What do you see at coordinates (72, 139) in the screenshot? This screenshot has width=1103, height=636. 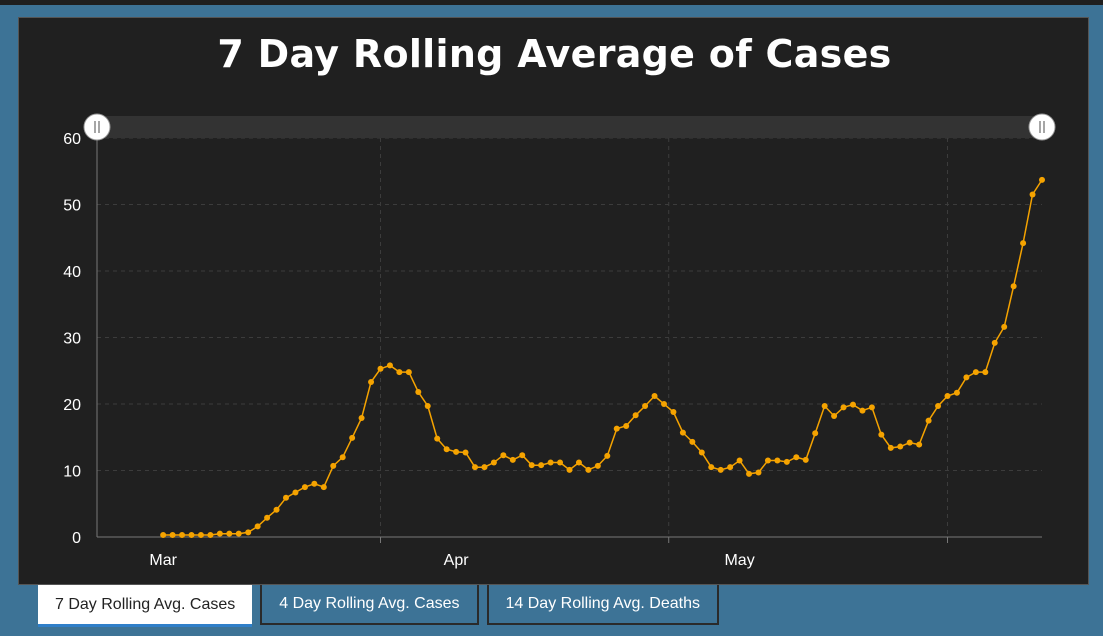 I see `y-tick-label: 60` at bounding box center [72, 139].